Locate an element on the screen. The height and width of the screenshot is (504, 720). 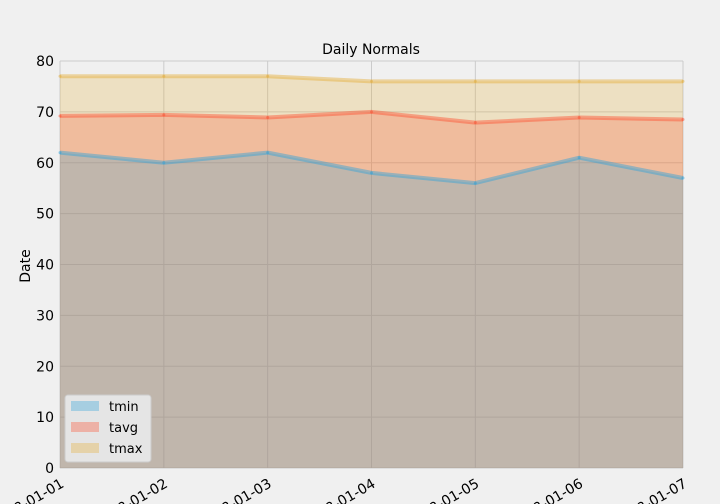
legend: tmin tavg tmax is located at coordinates (108, 428).